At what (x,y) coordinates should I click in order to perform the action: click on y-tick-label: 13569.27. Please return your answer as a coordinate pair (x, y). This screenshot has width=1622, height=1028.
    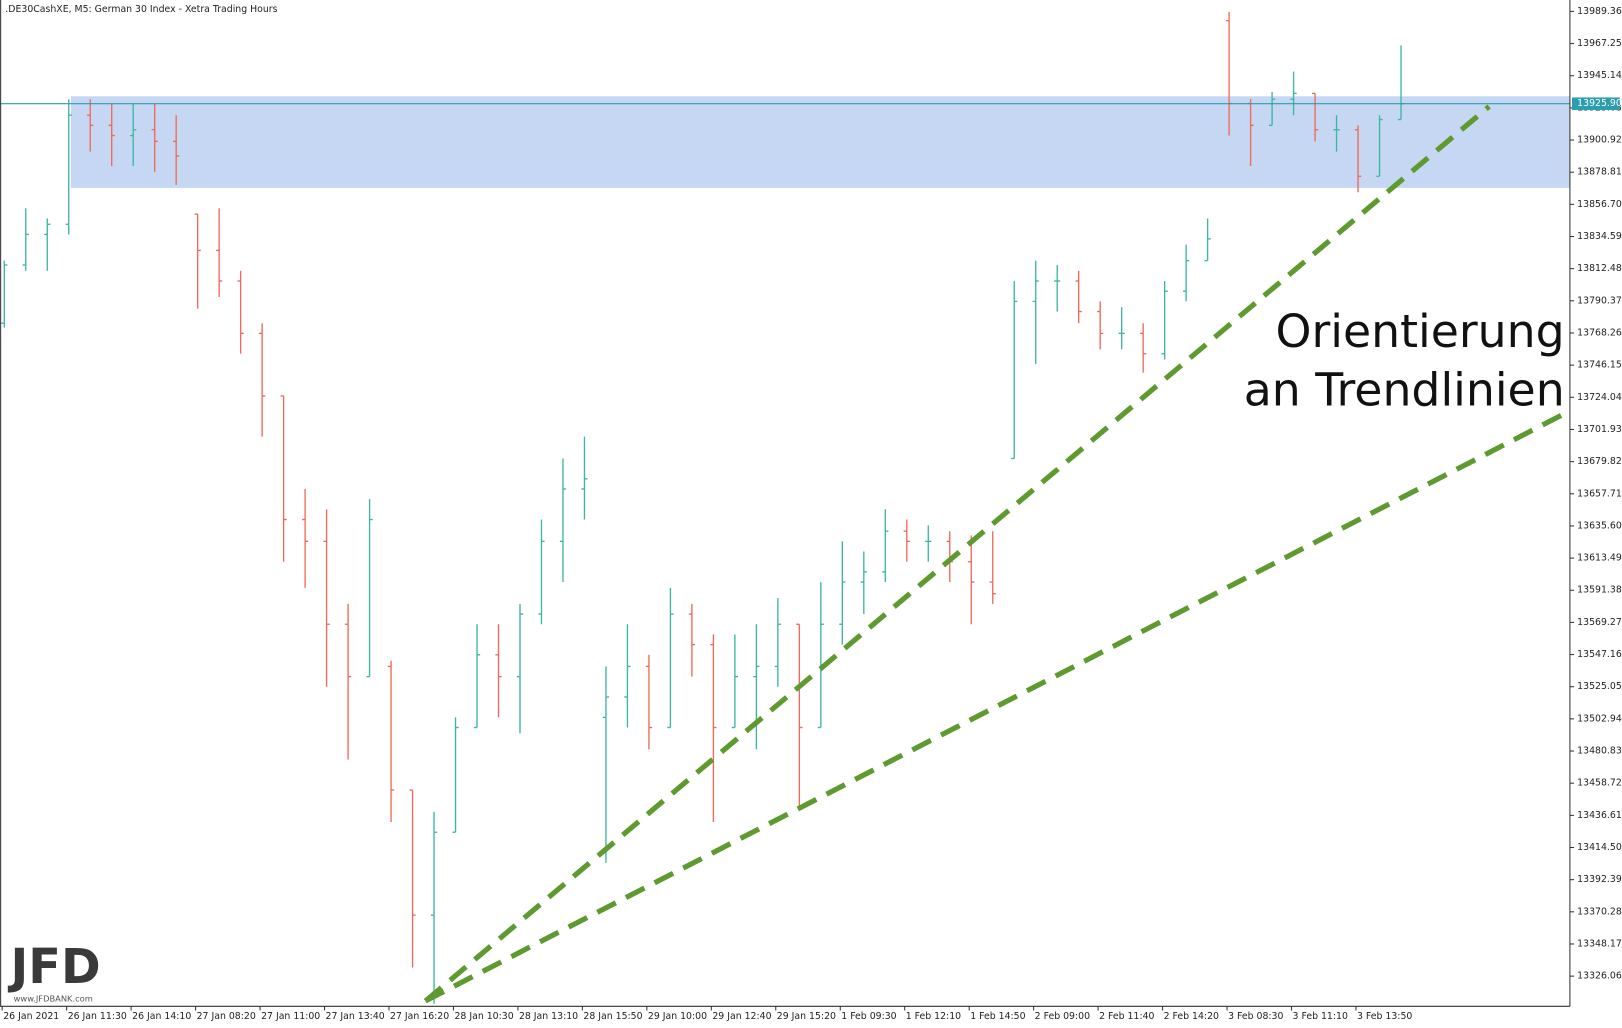
    Looking at the image, I should click on (1599, 622).